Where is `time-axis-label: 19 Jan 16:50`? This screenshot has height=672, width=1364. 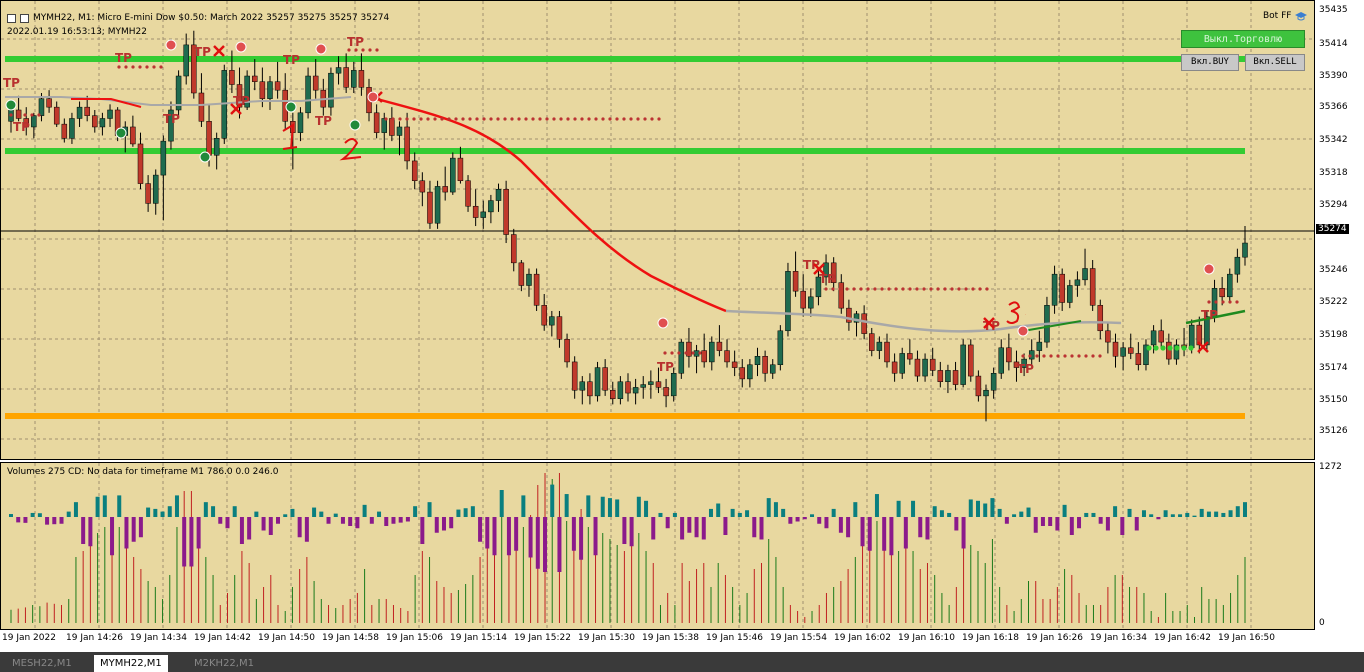 time-axis-label: 19 Jan 16:50 is located at coordinates (1246, 638).